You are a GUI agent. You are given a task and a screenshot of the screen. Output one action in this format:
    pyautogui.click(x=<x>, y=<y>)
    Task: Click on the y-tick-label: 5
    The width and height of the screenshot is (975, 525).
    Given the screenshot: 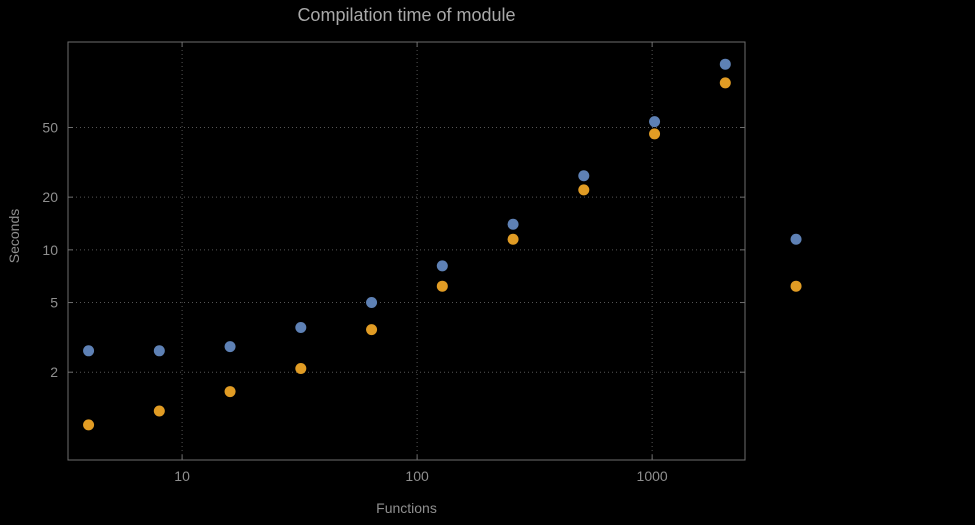 What is the action you would take?
    pyautogui.click(x=54, y=303)
    